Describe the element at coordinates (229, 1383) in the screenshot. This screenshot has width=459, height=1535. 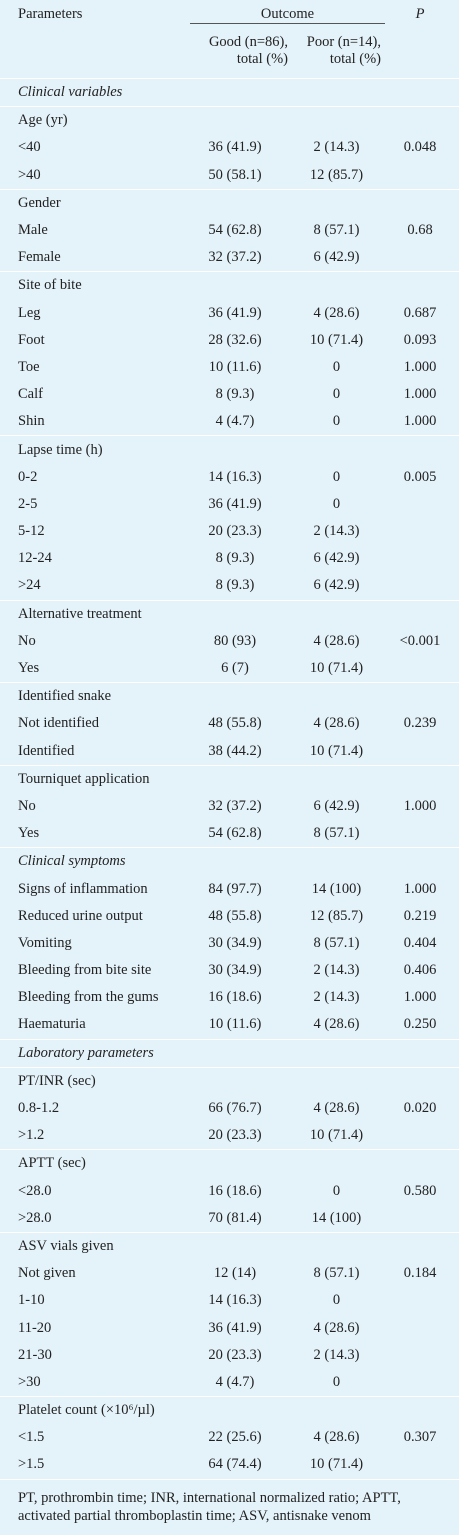
I see `table-row: >30 4 (4.7) 0` at that location.